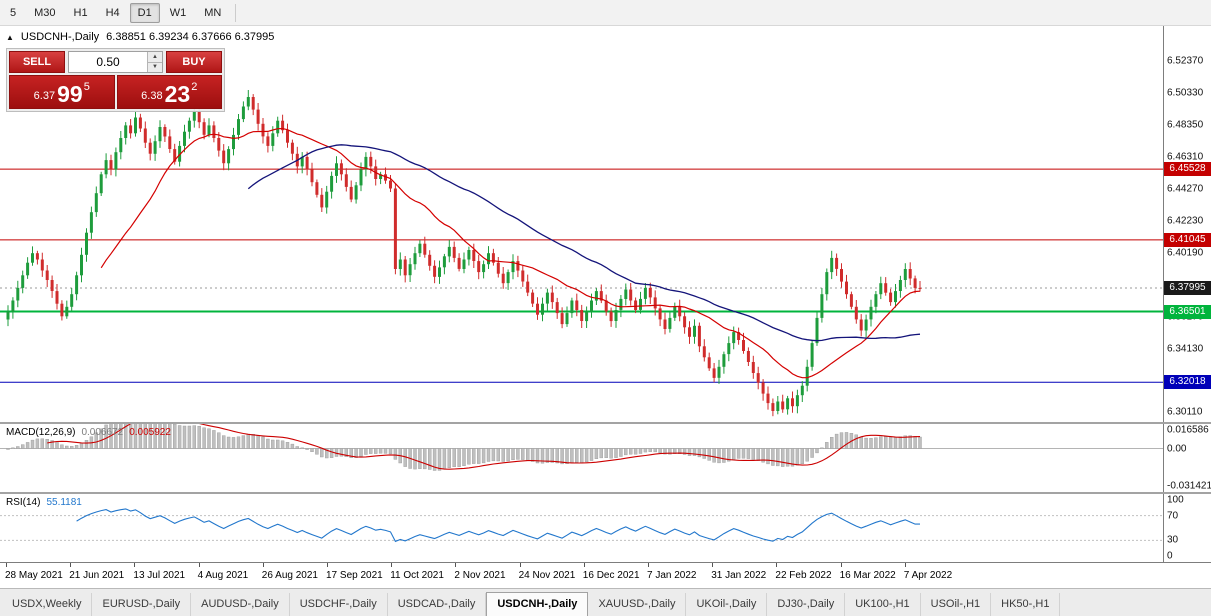 This screenshot has height=616, width=1211. What do you see at coordinates (806, 604) in the screenshot?
I see `chart-tab-dj30-daily: DJ30-,Daily` at bounding box center [806, 604].